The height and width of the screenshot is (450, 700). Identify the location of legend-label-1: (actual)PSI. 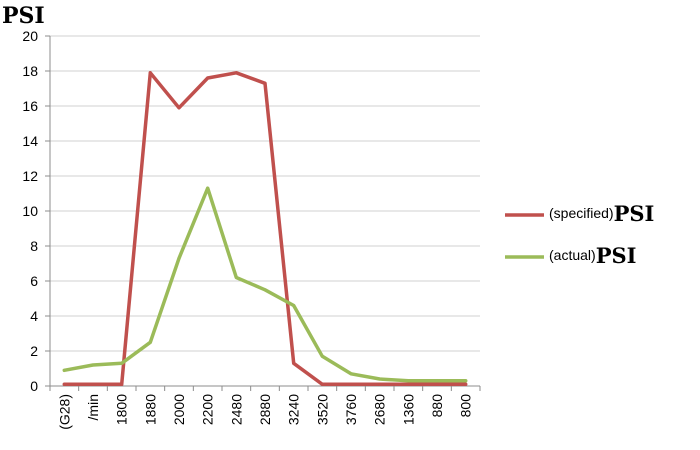
(592, 255).